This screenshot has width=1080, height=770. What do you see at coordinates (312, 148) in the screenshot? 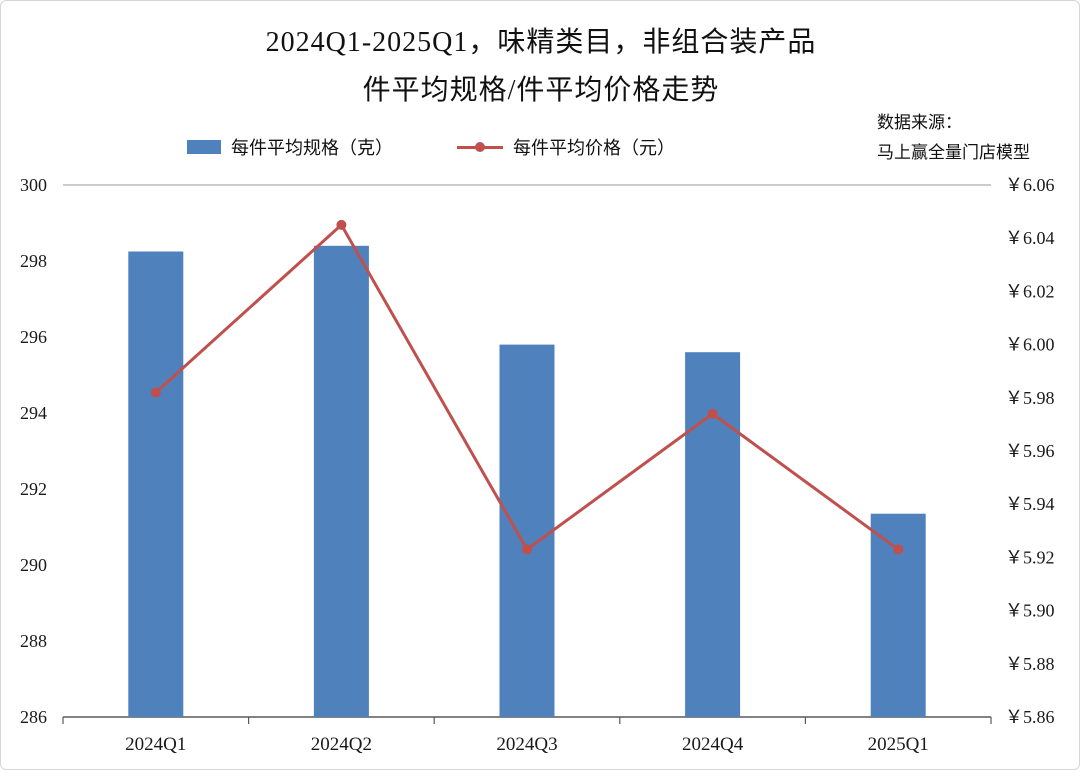
I see `legend-bar-label: 每件平均规格（克）` at bounding box center [312, 148].